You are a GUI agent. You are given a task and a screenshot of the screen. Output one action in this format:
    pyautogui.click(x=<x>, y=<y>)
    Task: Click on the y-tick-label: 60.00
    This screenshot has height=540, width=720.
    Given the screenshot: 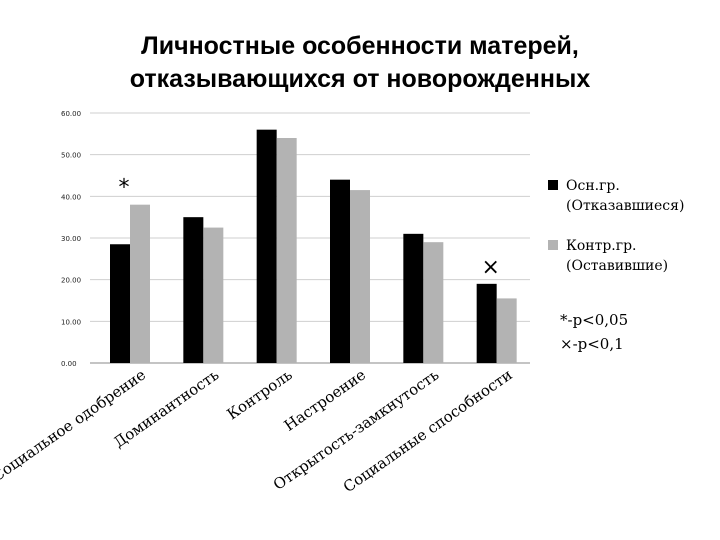 What is the action you would take?
    pyautogui.click(x=71, y=114)
    